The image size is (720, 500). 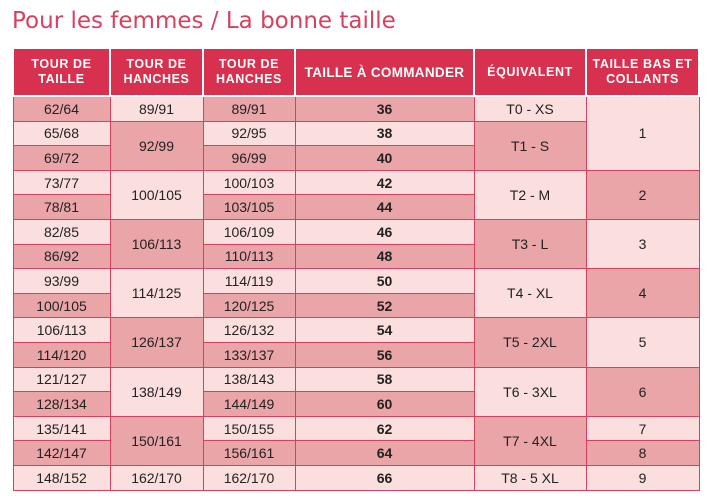 I want to click on cell-taille-a-commander: 52, so click(x=384, y=305).